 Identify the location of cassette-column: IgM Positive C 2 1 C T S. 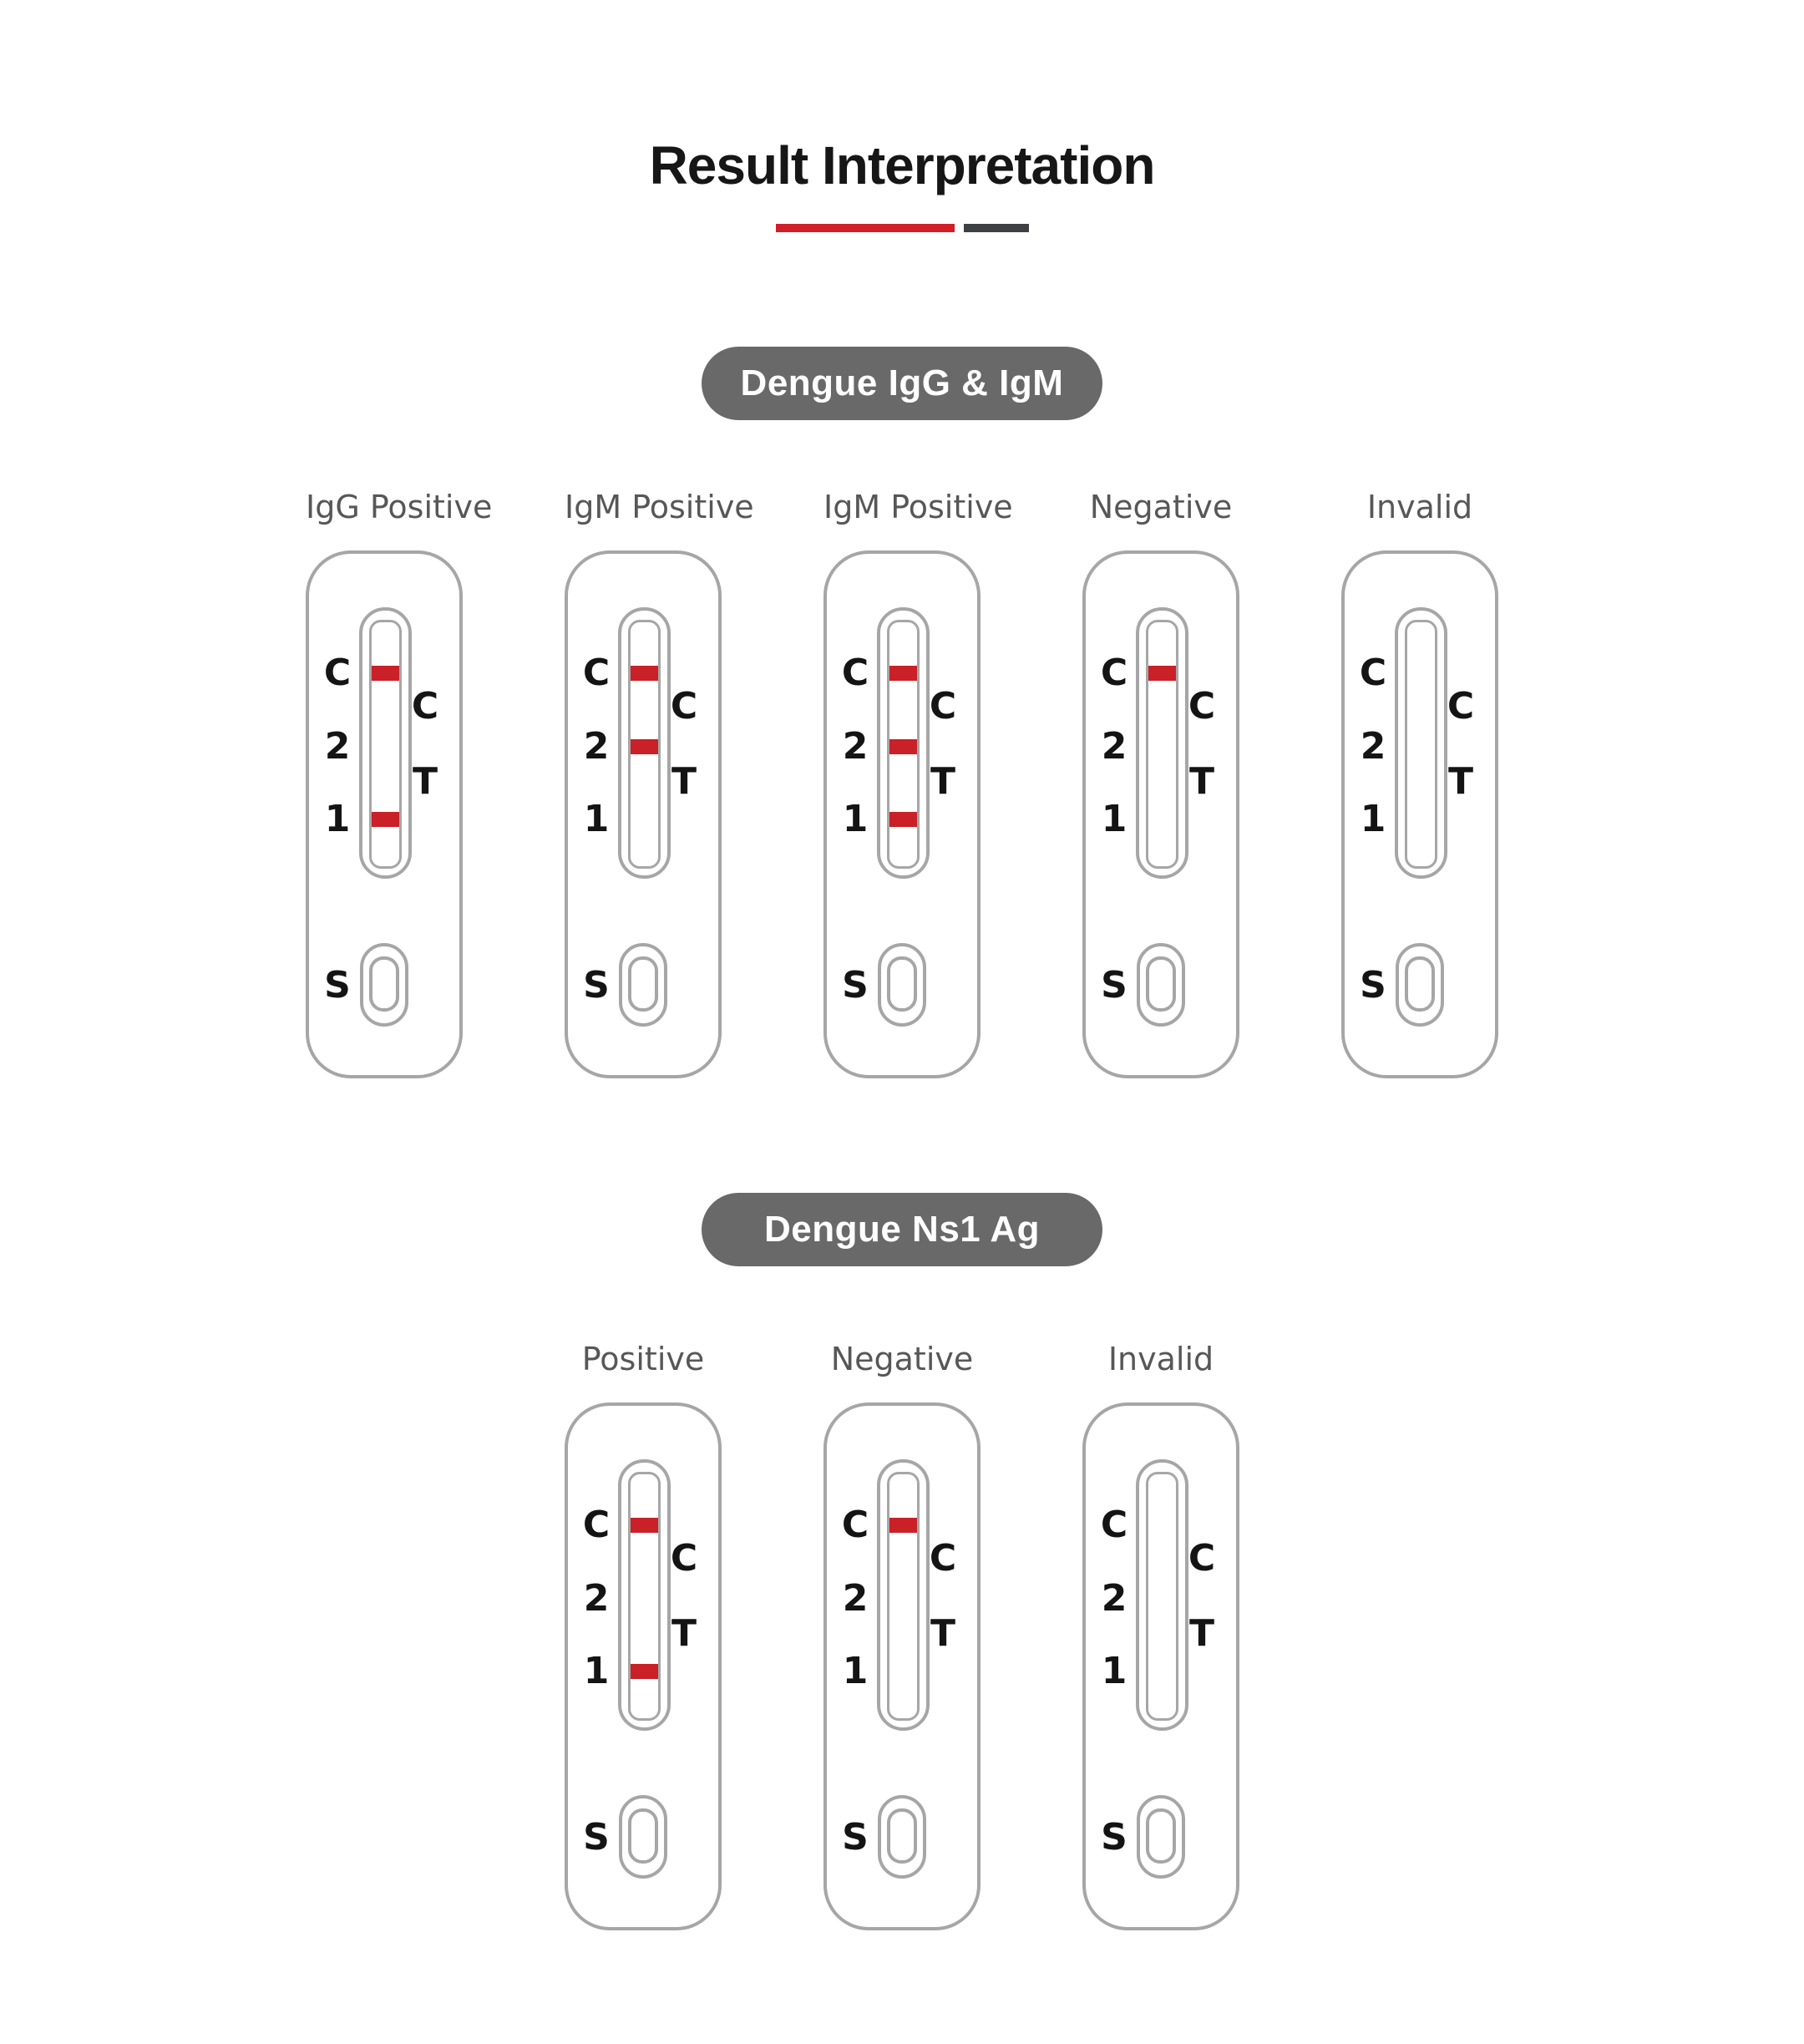
(918, 782).